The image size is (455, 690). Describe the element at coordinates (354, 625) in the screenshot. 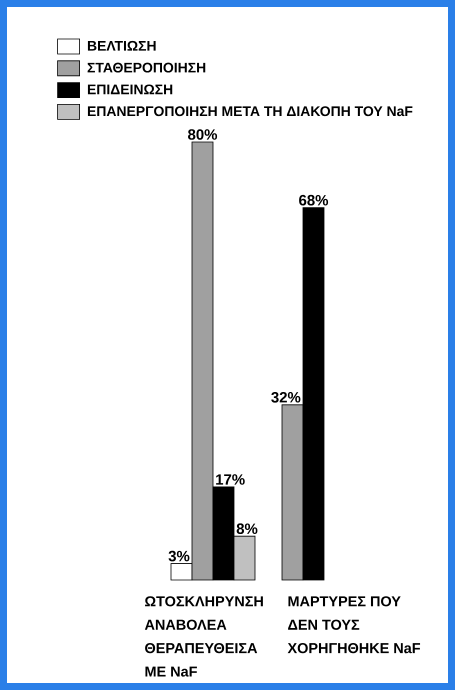

I see `x-tick-label: ΜΑΡΤΥΡΕΣ ΠΟΥ ΔΕΝ ΤΟΥΣ ΧΟΡΗΓΗΘΗΚΕ NaF` at that location.